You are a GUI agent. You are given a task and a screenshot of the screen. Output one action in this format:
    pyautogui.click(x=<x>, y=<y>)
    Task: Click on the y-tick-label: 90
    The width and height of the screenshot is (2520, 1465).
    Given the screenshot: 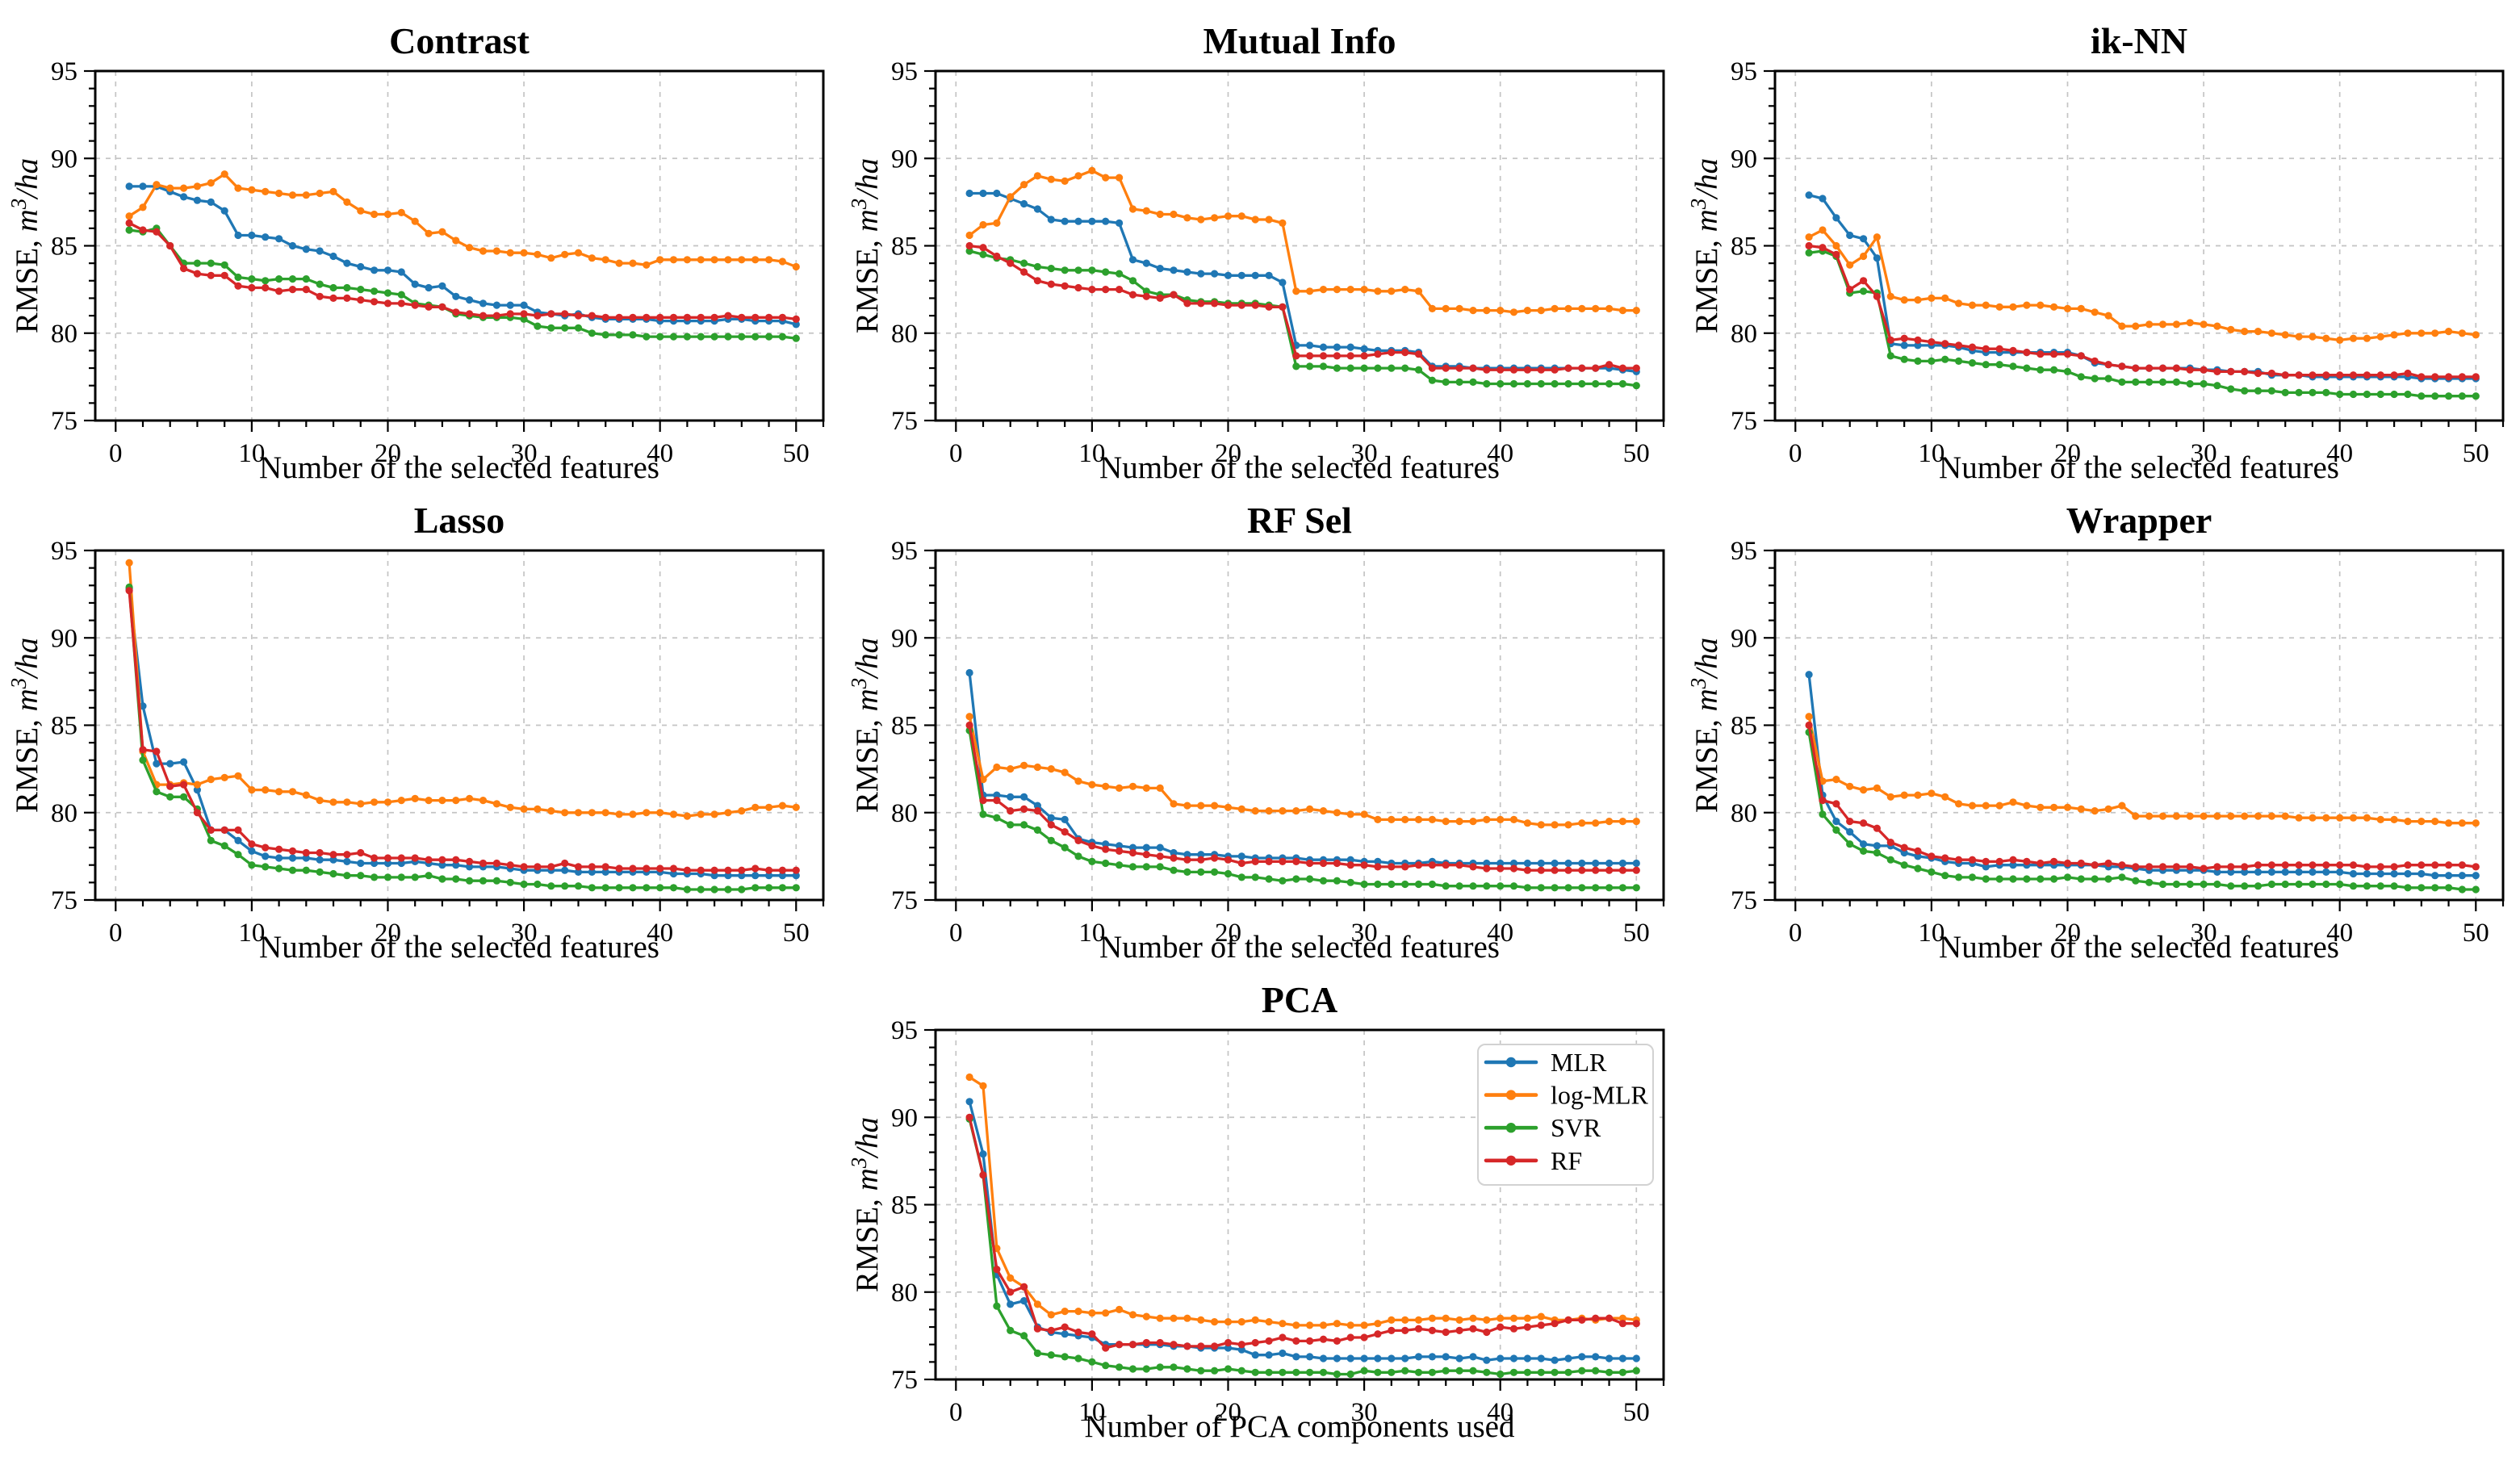 What is the action you would take?
    pyautogui.click(x=1744, y=638)
    